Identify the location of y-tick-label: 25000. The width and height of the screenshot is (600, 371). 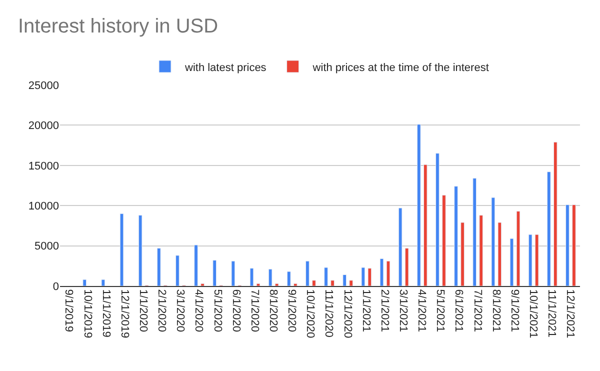
(43, 86).